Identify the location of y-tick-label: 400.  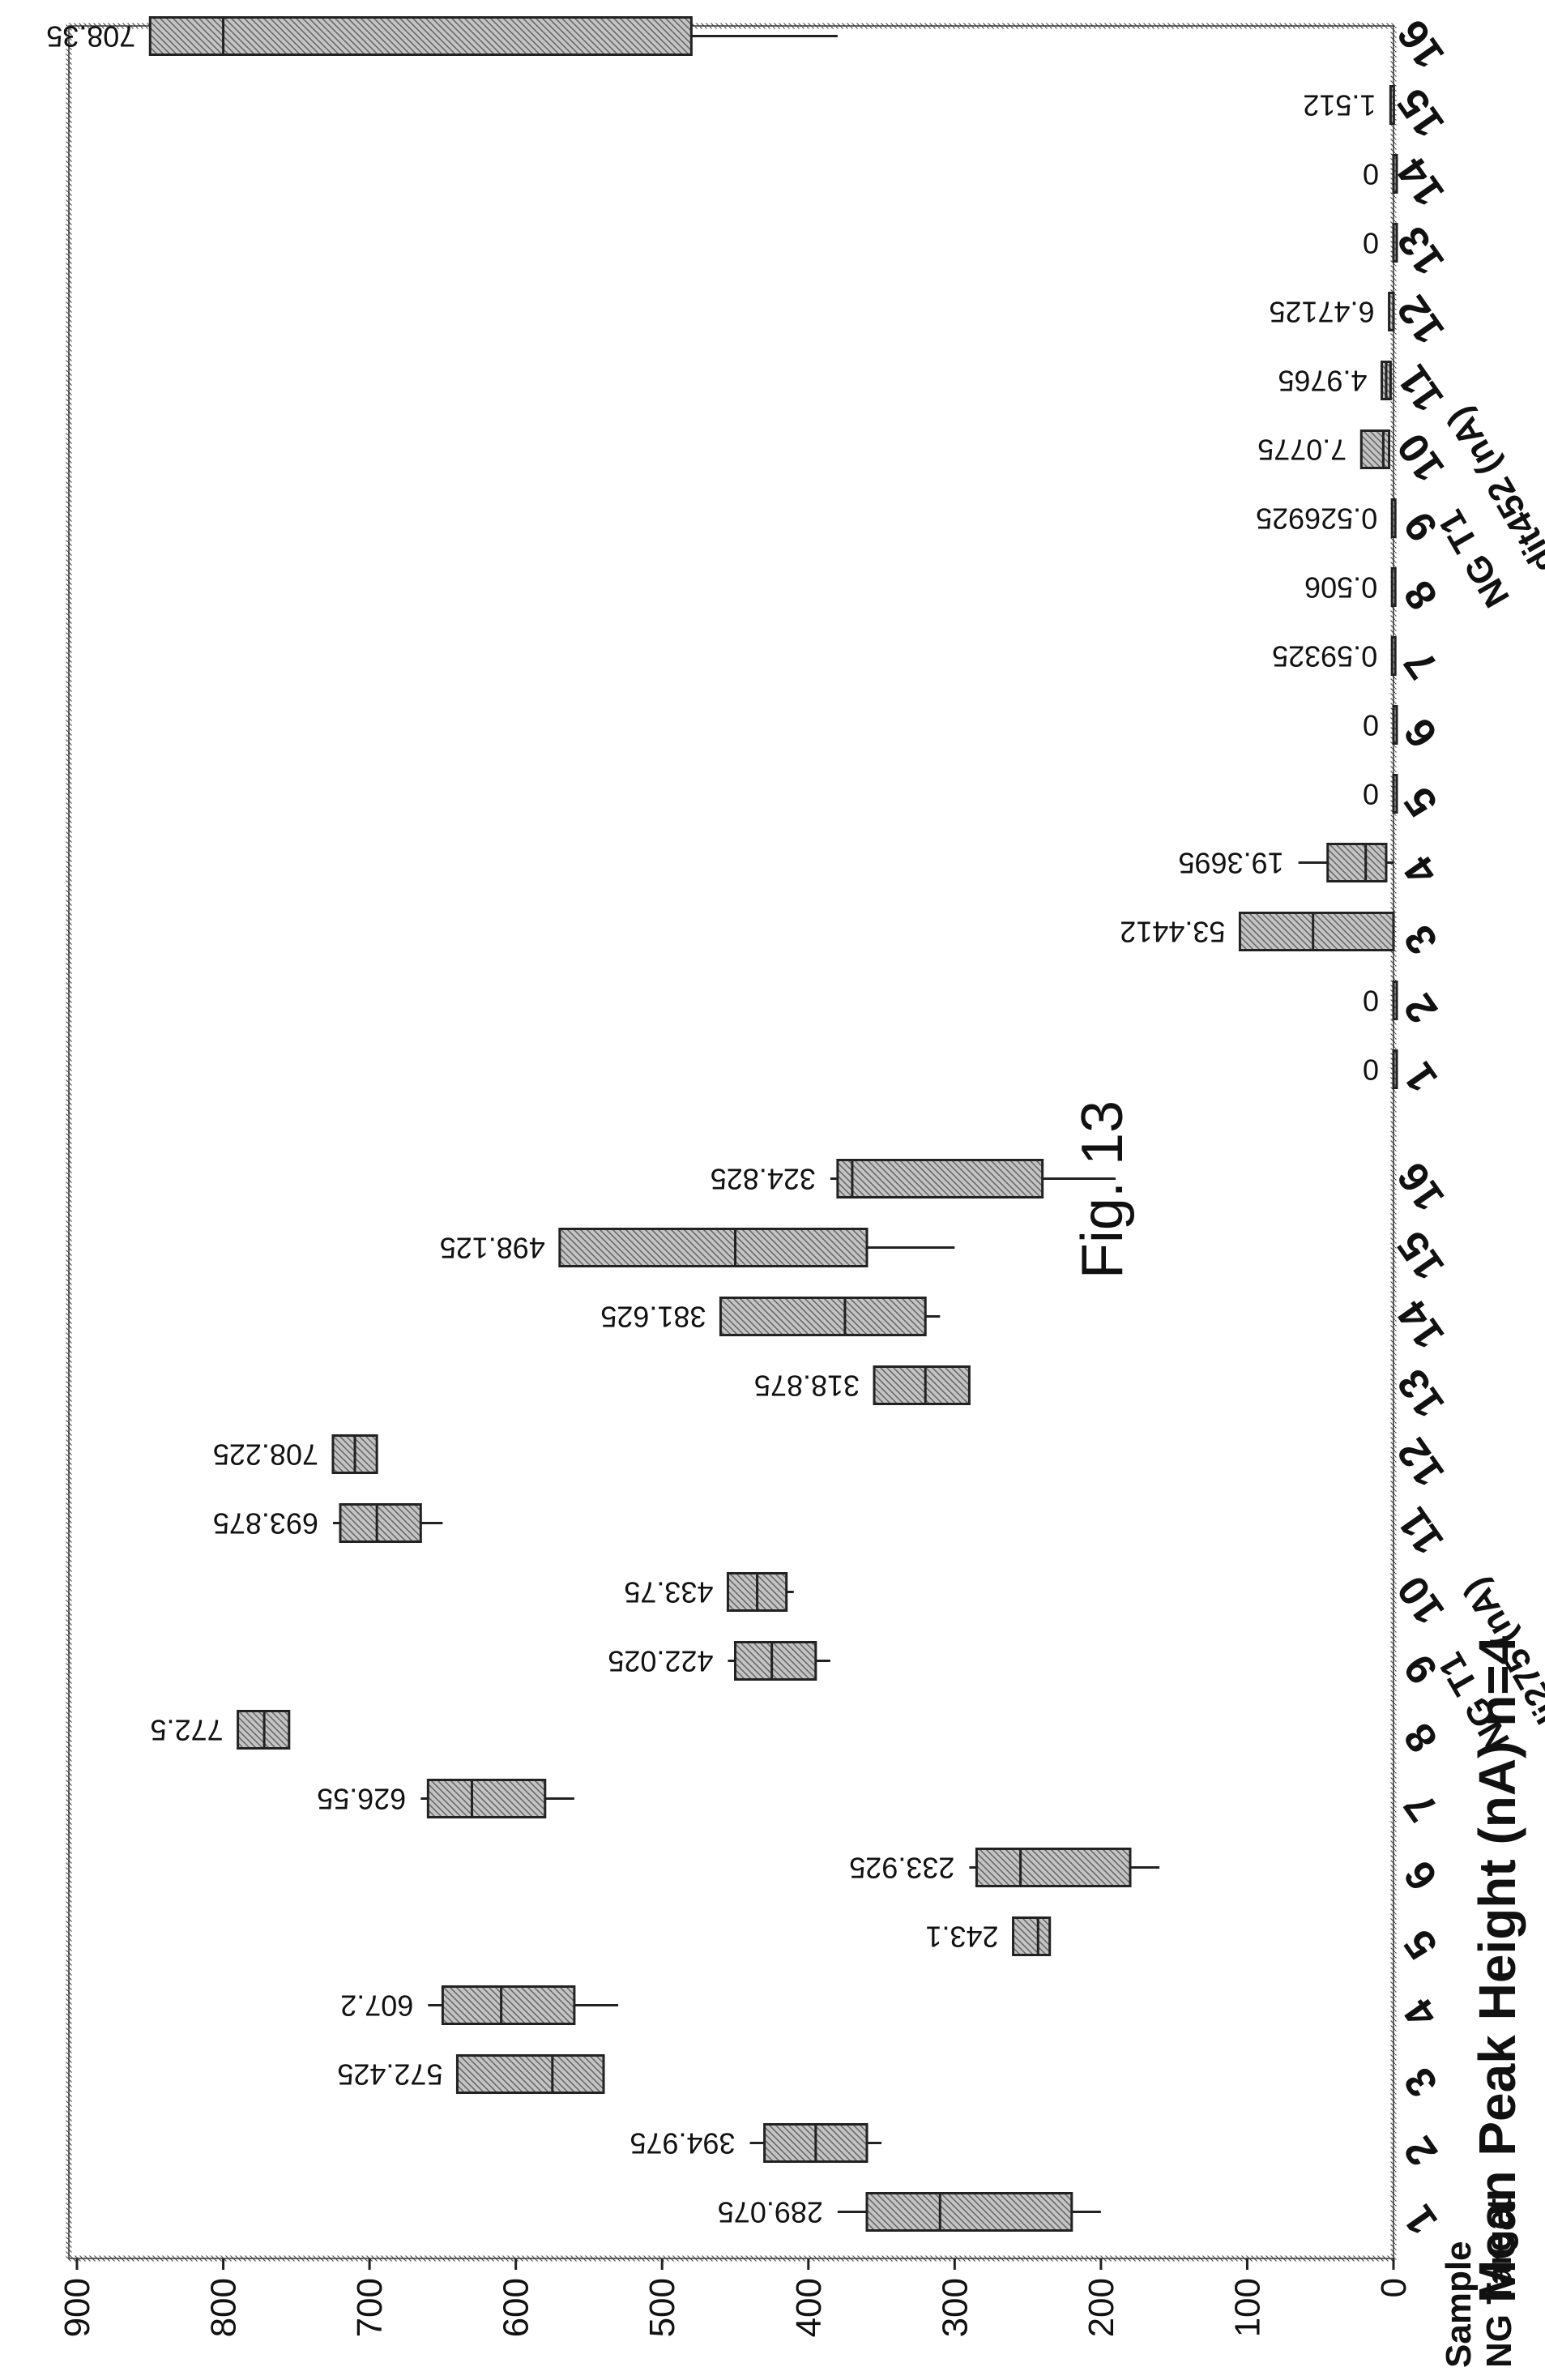
(809, 2307).